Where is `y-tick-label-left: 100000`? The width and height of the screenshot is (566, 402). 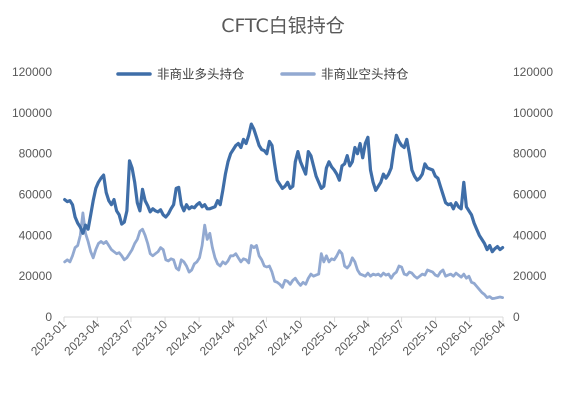
y-tick-label-left: 100000 is located at coordinates (32, 113).